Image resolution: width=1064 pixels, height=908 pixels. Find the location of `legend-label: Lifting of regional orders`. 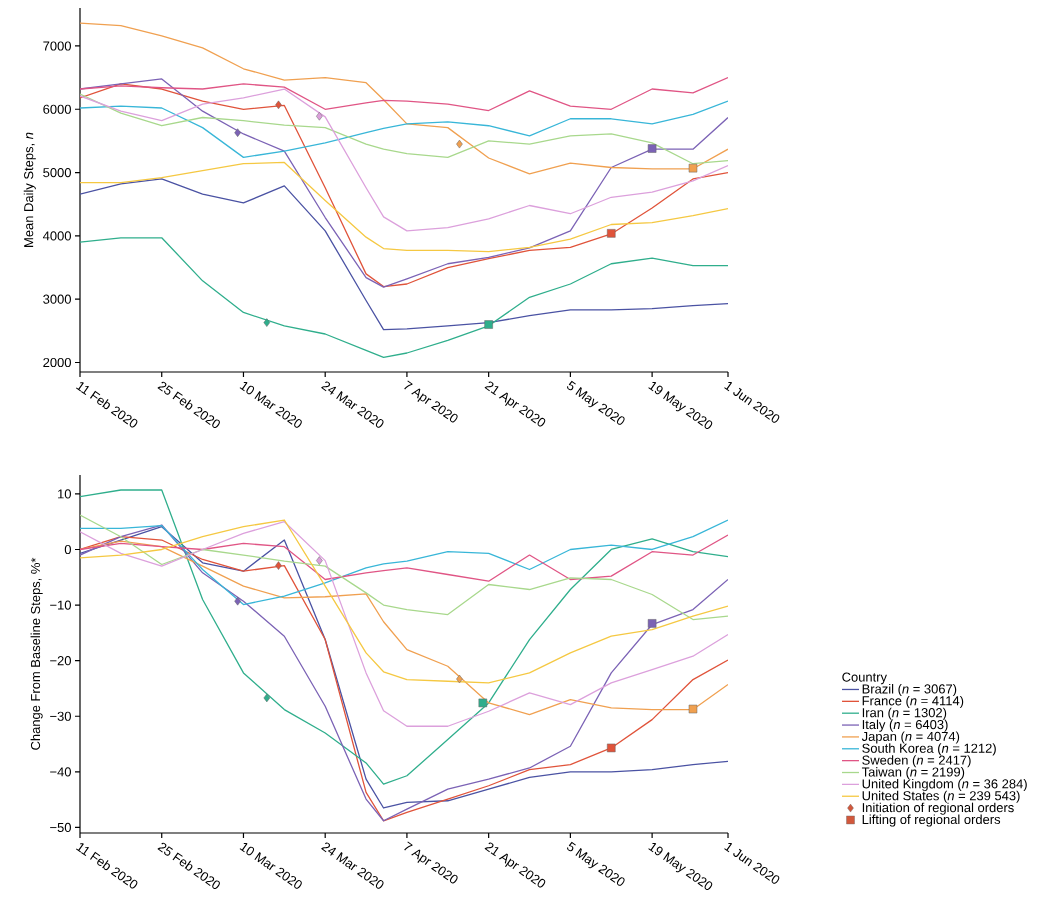

legend-label: Lifting of regional orders is located at coordinates (931, 820).